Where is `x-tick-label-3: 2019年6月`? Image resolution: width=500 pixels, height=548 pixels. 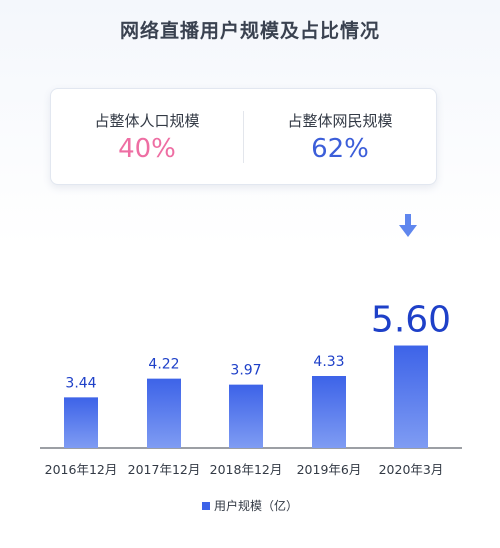 x-tick-label-3: 2019年6月 is located at coordinates (329, 469).